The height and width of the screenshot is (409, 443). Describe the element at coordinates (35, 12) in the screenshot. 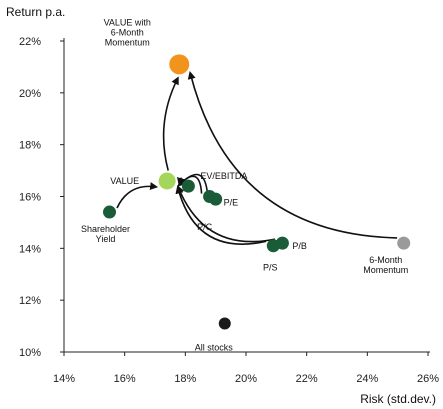

I see `y-axis-title: Return p.a.` at that location.